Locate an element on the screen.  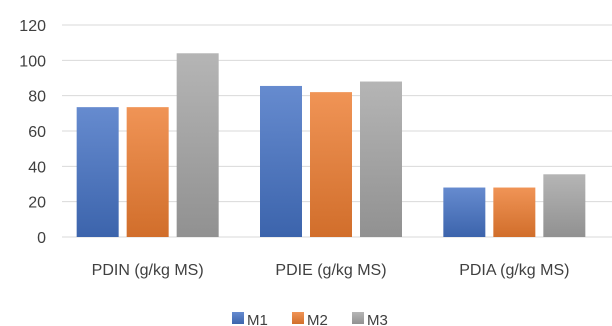
legend-label-m3: M3 is located at coordinates (377, 319).